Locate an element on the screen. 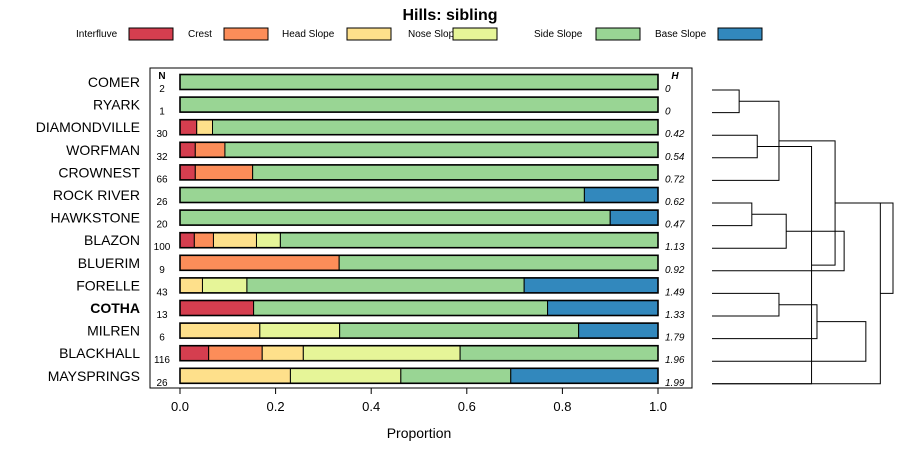 The height and width of the screenshot is (460, 900). x-tick-label: 1.0 is located at coordinates (658, 406).